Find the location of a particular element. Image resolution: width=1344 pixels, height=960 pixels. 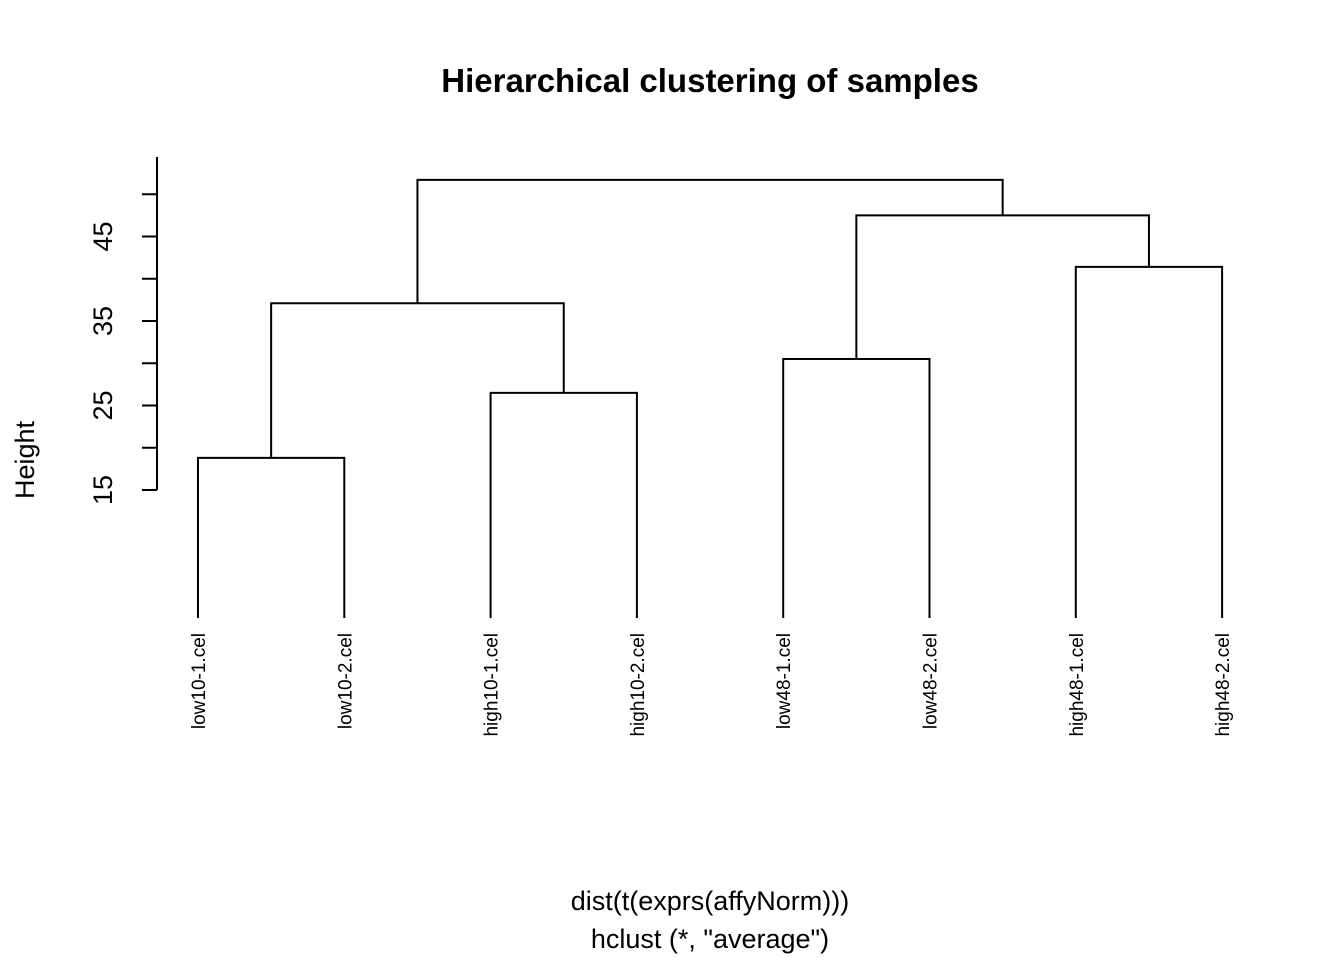

y-axis: 15 25 35 45 is located at coordinates (123, 331).